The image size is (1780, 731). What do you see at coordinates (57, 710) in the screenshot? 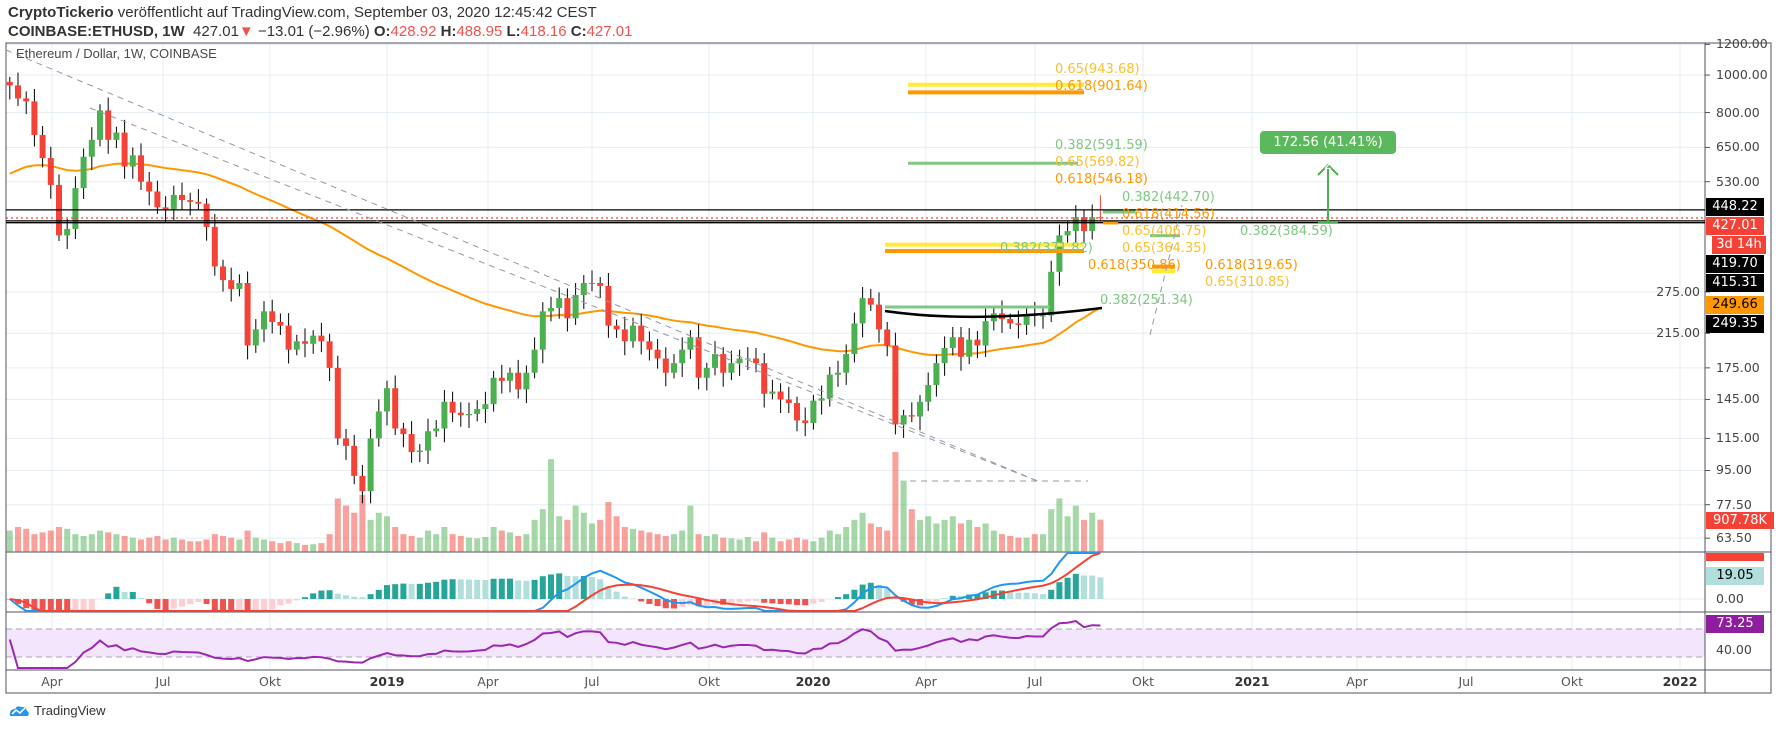
I see `tradingview-logo: TradingView` at bounding box center [57, 710].